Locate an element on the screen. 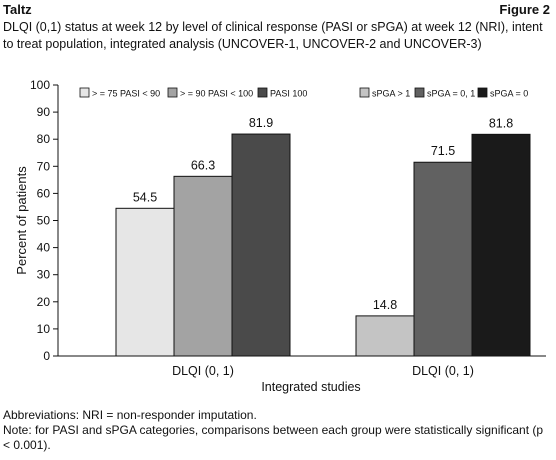 The image size is (556, 460). legend-label: > = 75 PASI < 90 is located at coordinates (126, 94).